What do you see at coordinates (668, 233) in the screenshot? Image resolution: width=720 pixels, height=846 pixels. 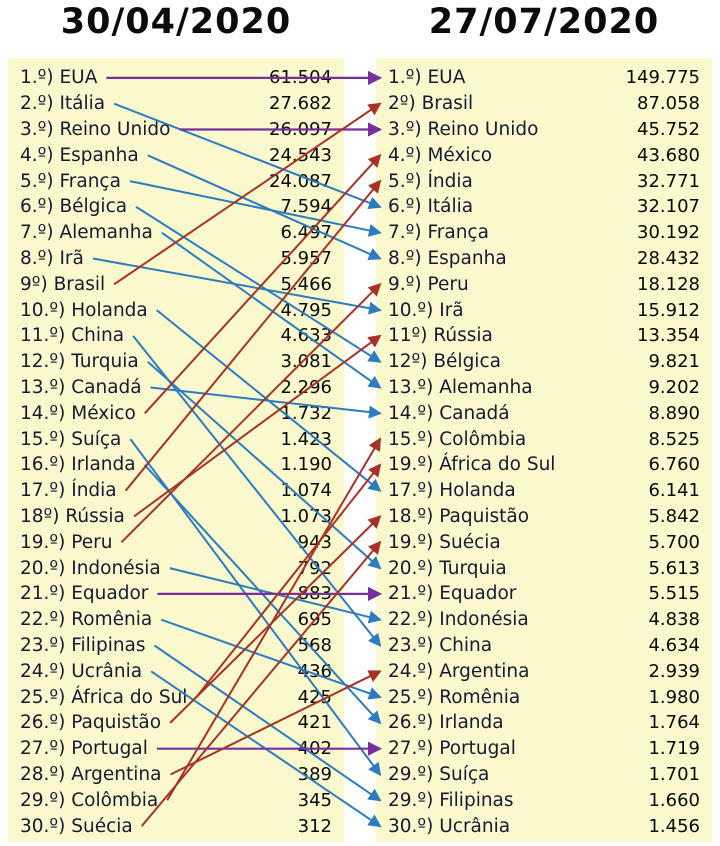 I see `value-label: 30.192` at bounding box center [668, 233].